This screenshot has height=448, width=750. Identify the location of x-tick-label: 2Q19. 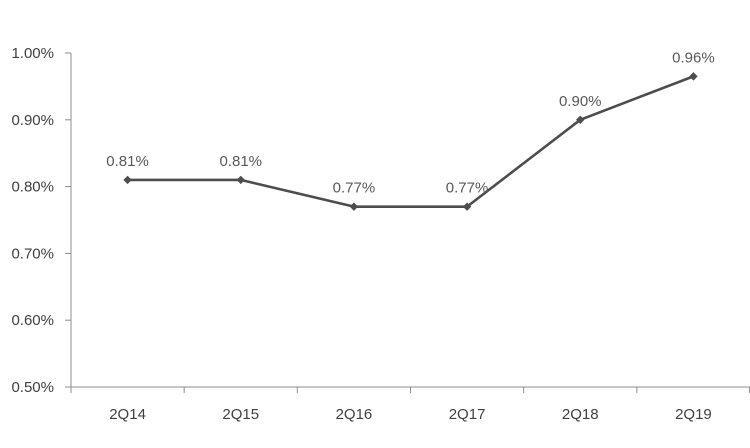
(693, 414).